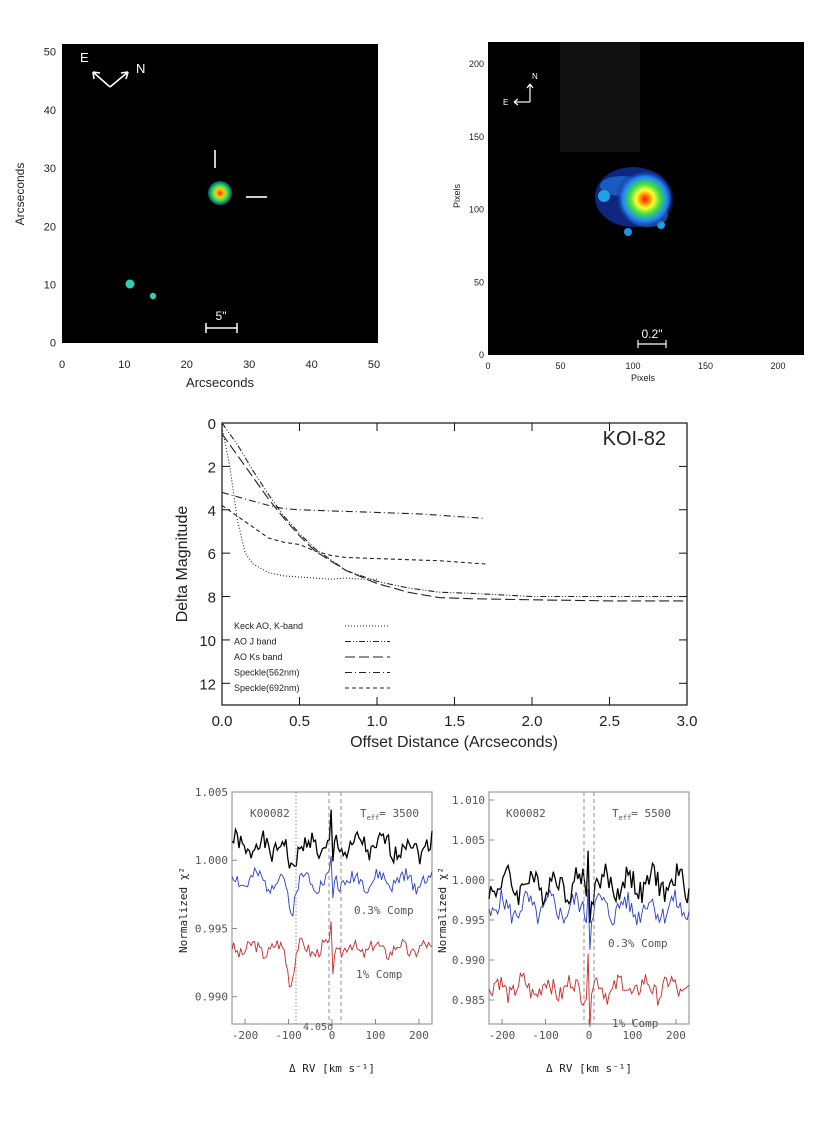  What do you see at coordinates (638, 943) in the screenshot?
I see `rv-right-comp1-label: 0.3% Comp` at bounding box center [638, 943].